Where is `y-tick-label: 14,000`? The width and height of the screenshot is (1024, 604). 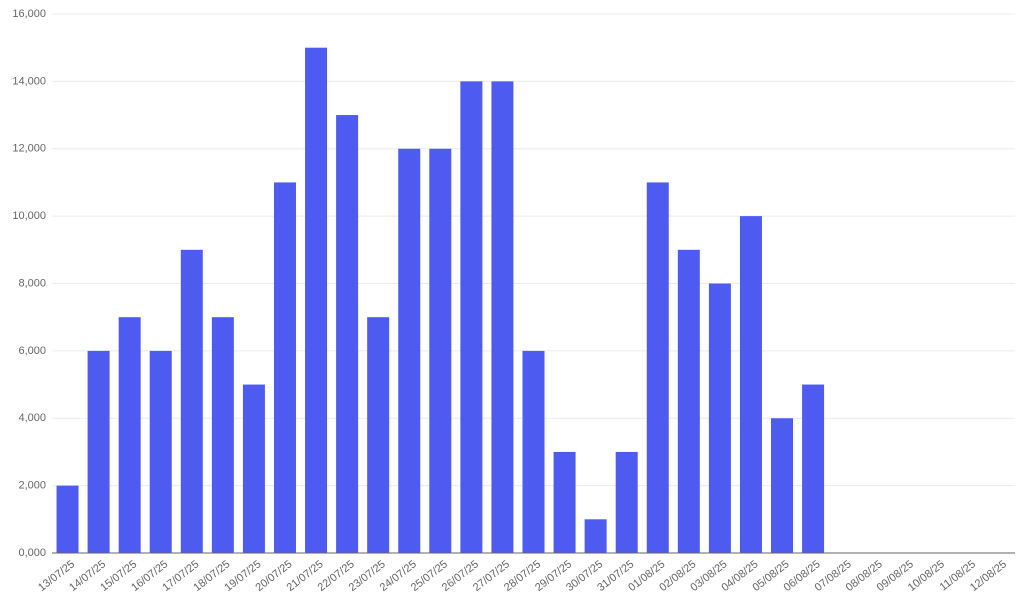
y-tick-label: 14,000 is located at coordinates (29, 81).